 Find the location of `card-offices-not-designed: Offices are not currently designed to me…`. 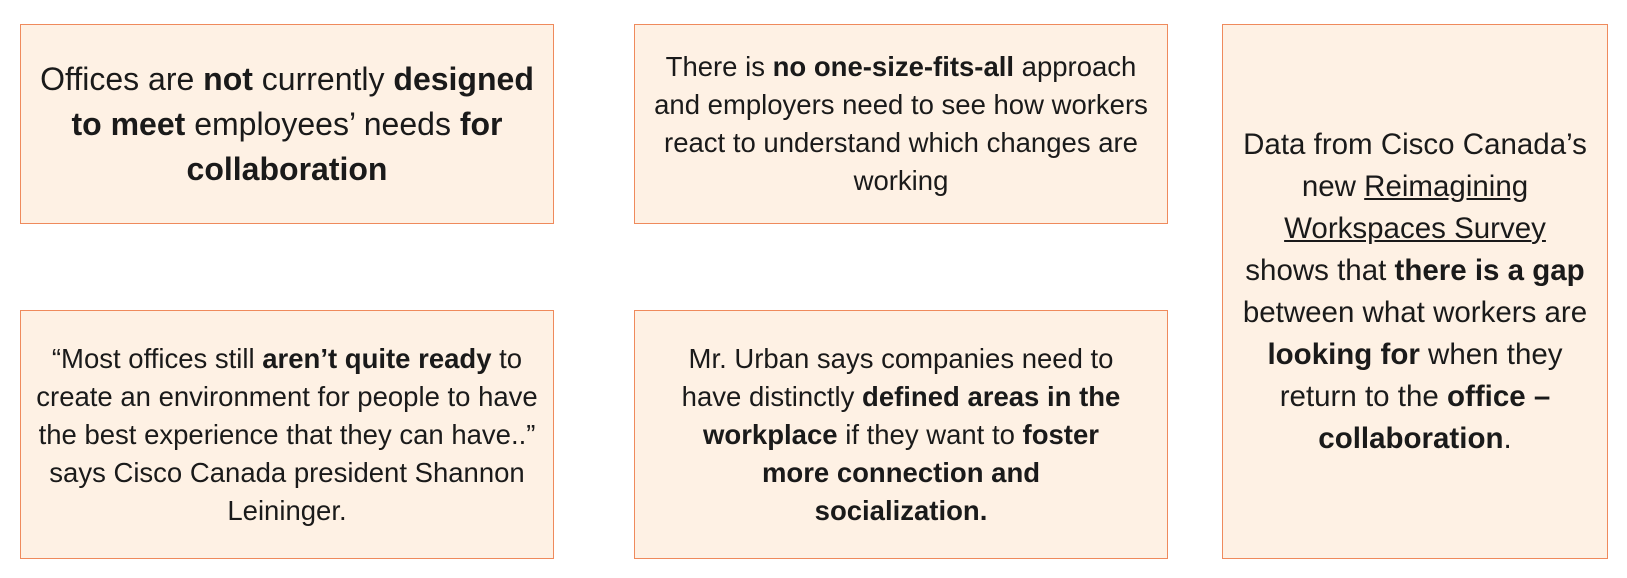

card-offices-not-designed: Offices are not currently designed to me… is located at coordinates (287, 124).